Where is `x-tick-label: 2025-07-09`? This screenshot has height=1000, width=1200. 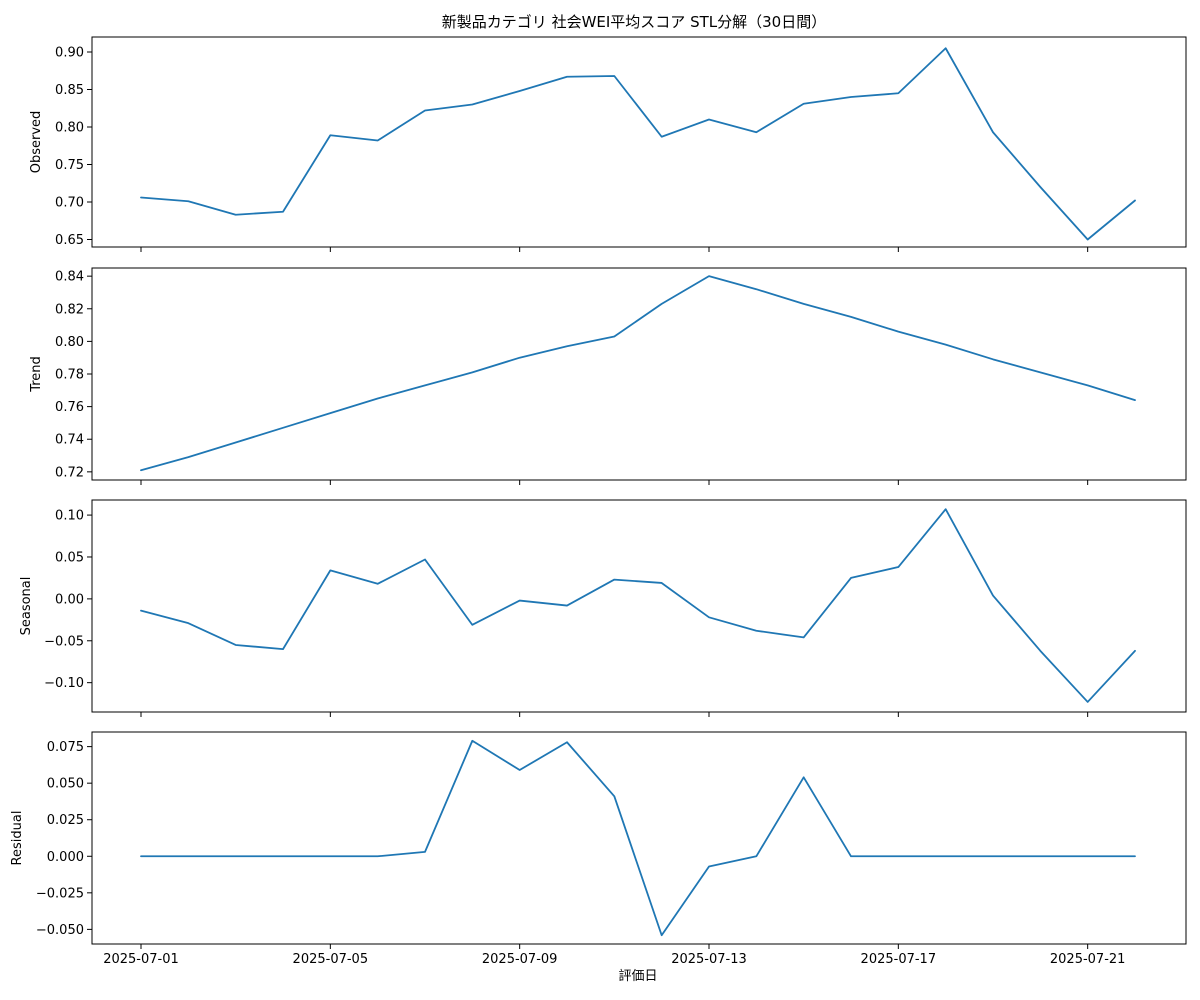 x-tick-label: 2025-07-09 is located at coordinates (520, 959).